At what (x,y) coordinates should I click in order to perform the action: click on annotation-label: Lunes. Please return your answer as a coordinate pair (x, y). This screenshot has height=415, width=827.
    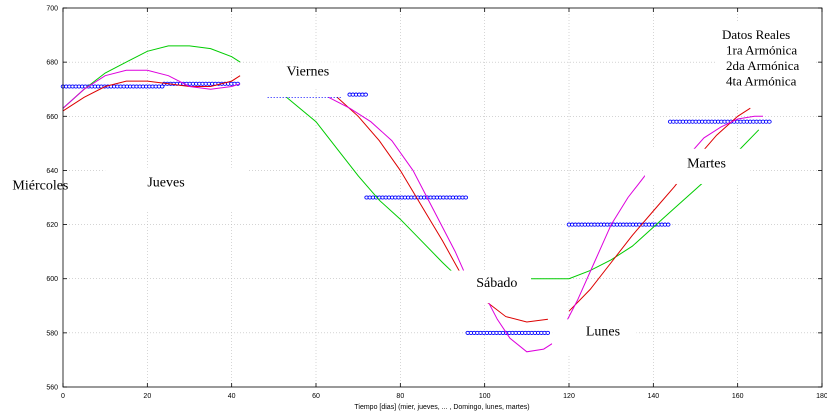
    Looking at the image, I should click on (603, 332).